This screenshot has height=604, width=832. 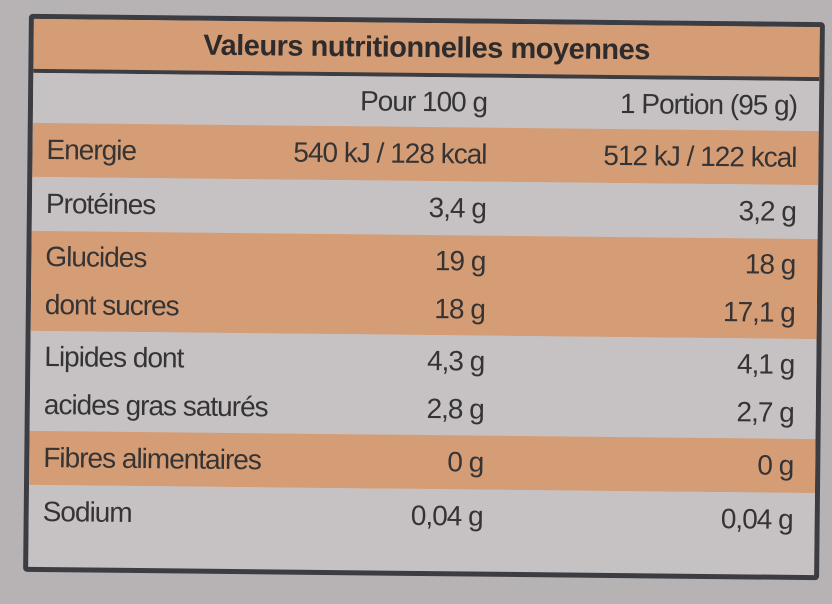 I want to click on table-row: Fibres alimentaires 0 g 0 g, so click(x=422, y=462).